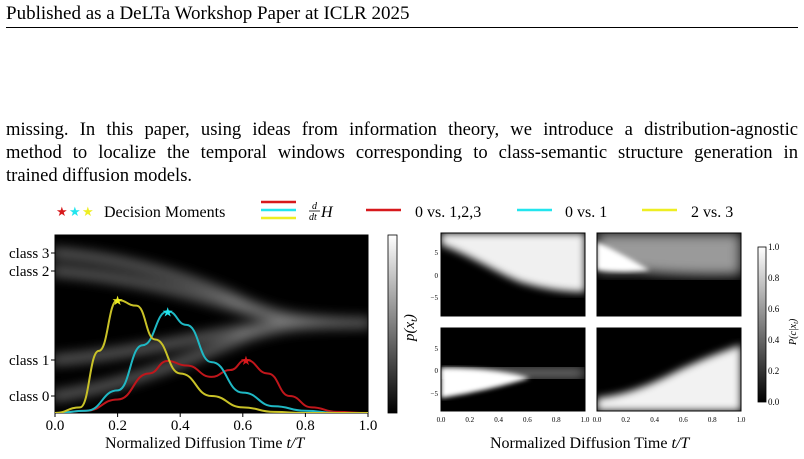 The height and width of the screenshot is (459, 804). Describe the element at coordinates (164, 212) in the screenshot. I see `legend-decision-label: Decision Moments` at that location.